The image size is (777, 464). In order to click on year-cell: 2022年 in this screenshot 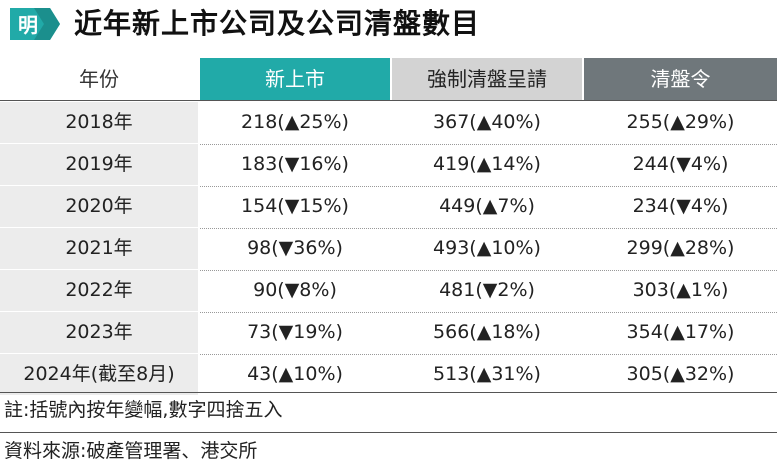, I will do `click(99, 290)`.